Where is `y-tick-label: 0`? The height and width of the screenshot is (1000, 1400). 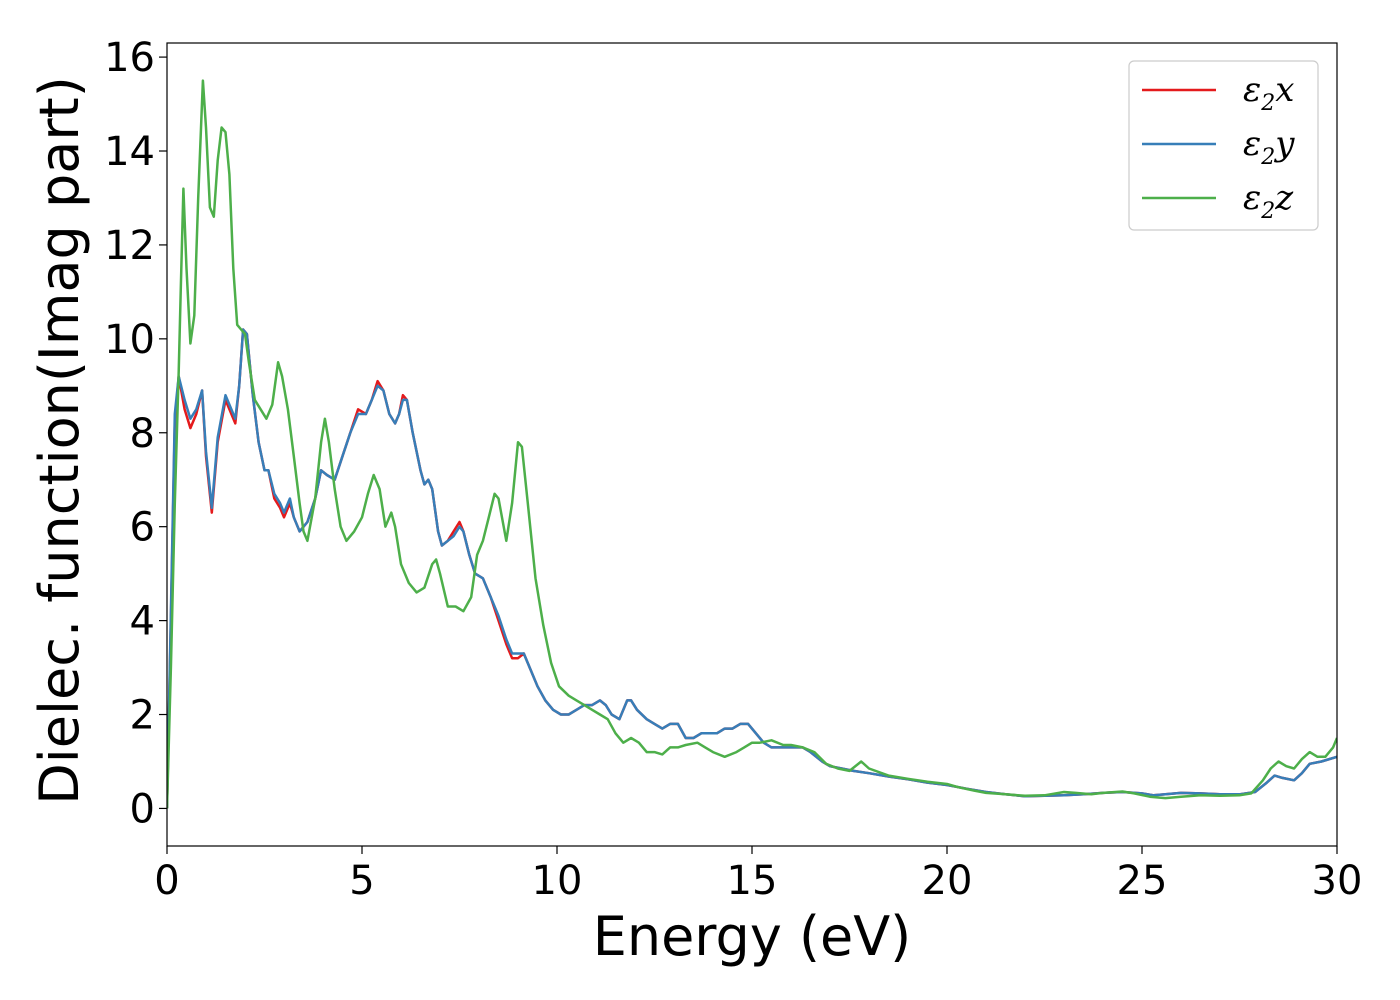
y-tick-label: 0 is located at coordinates (142, 809).